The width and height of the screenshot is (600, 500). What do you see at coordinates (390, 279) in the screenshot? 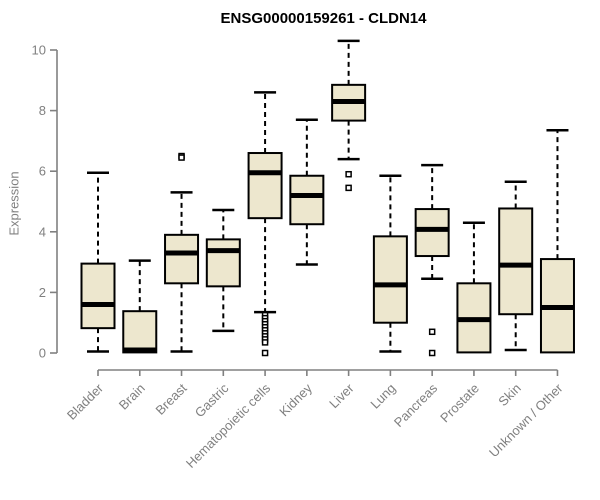
I see `box-lung` at bounding box center [390, 279].